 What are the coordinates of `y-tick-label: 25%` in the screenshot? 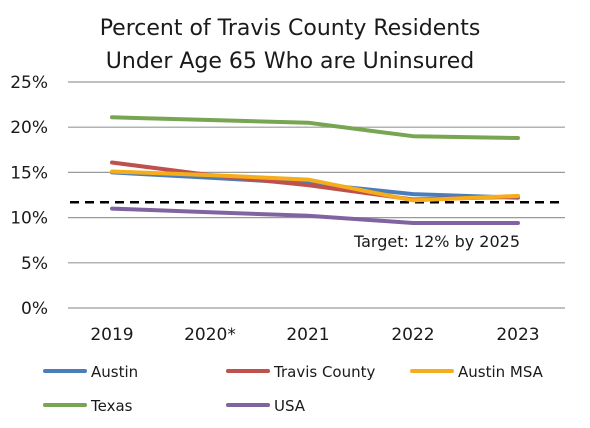 It's located at (29, 83).